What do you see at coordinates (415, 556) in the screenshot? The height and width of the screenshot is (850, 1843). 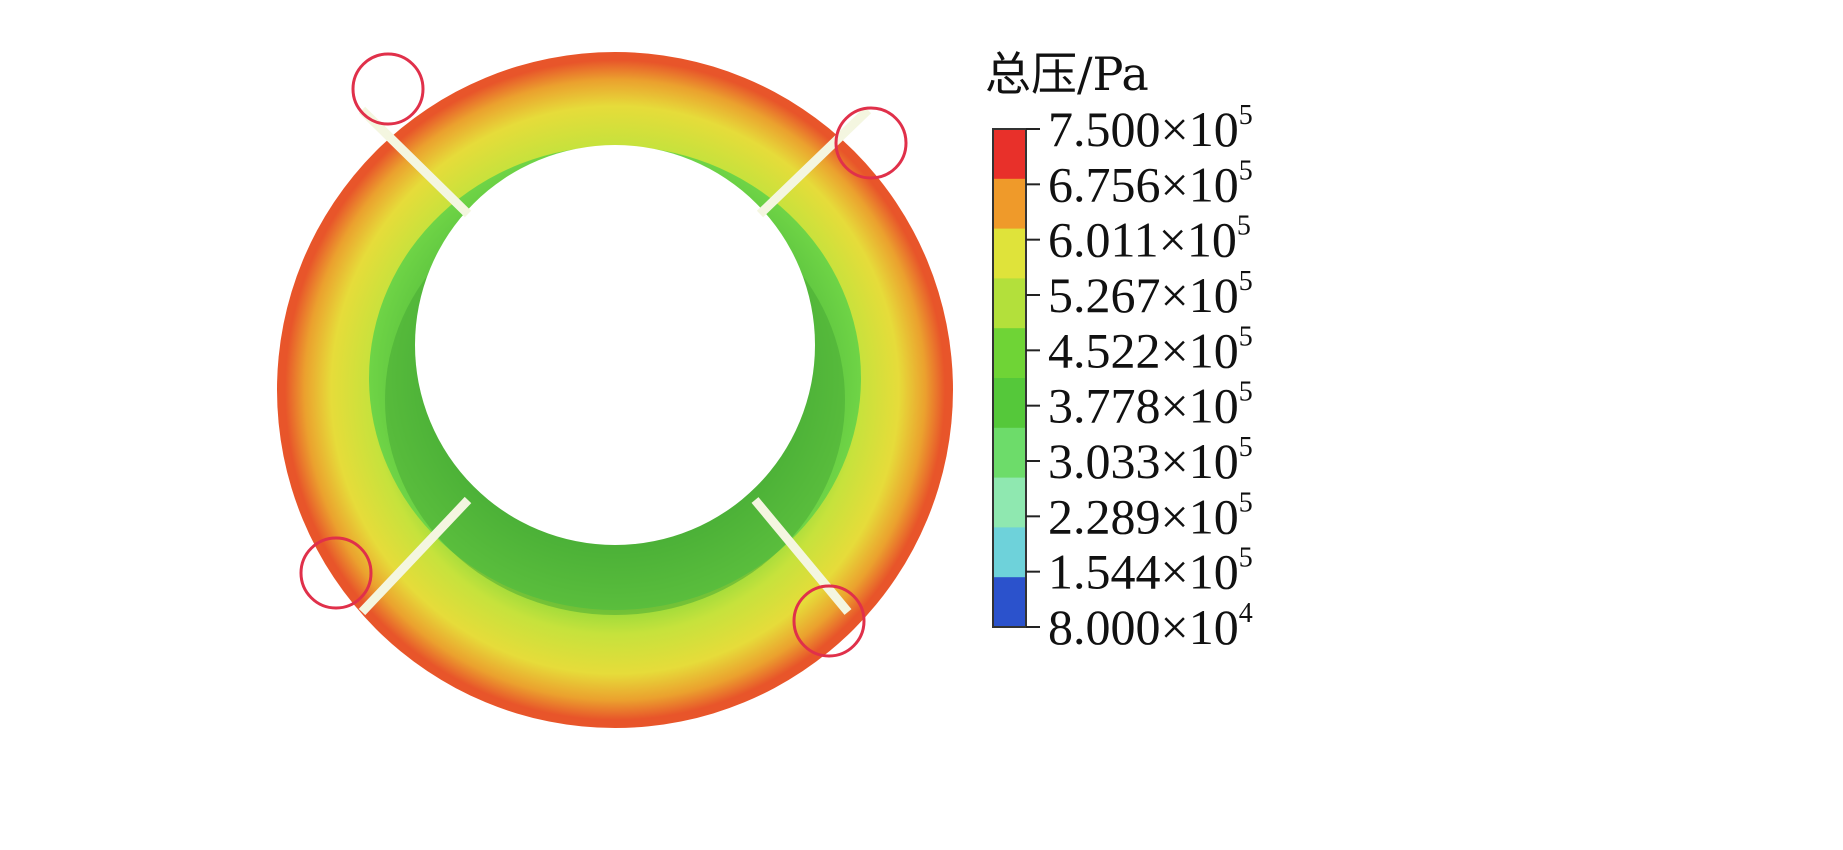 I see `strut-bottom-left` at bounding box center [415, 556].